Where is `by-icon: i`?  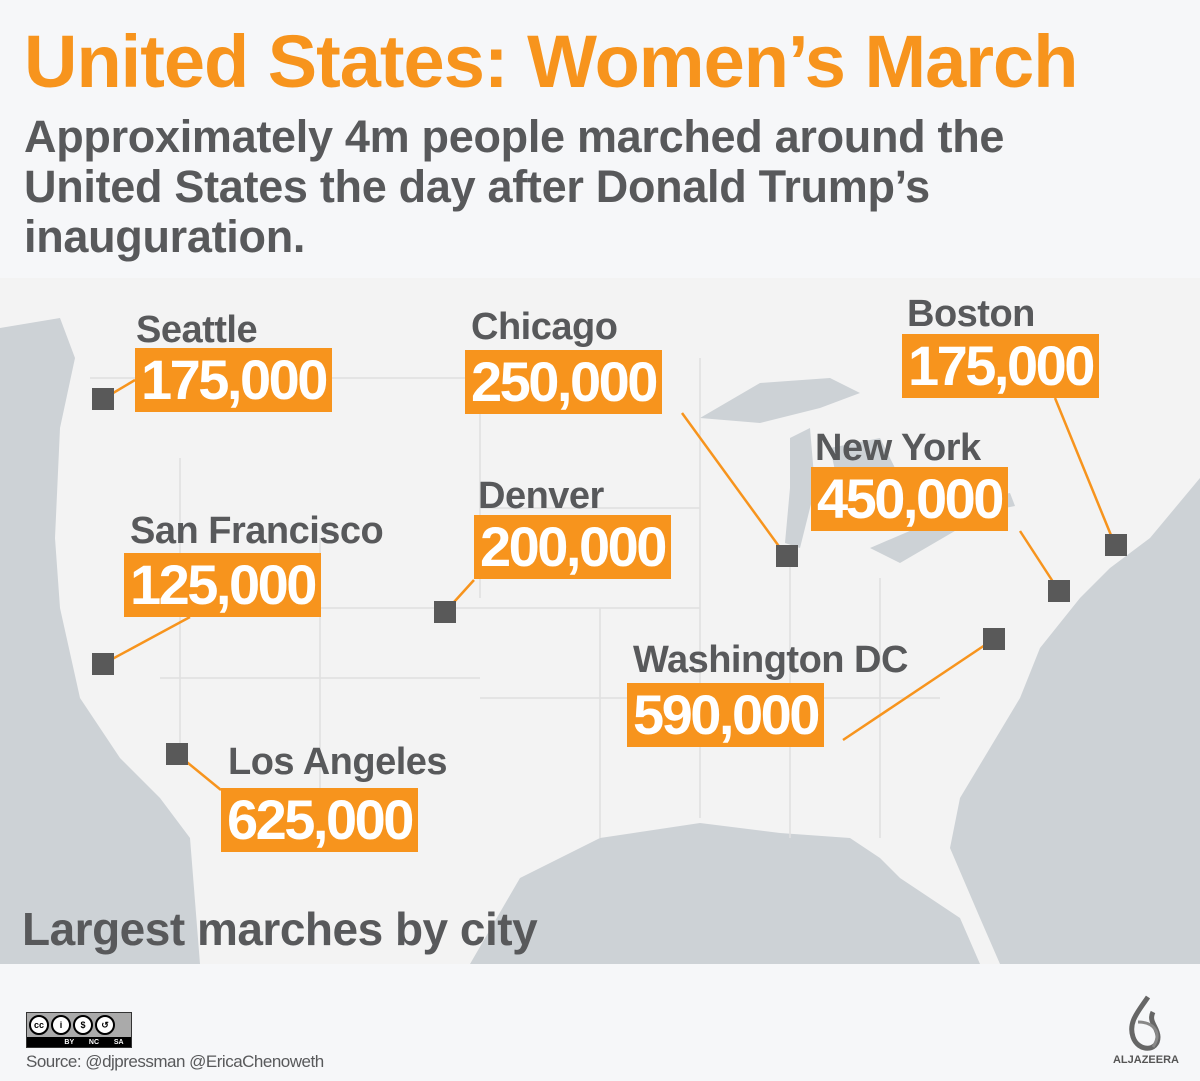 by-icon: i is located at coordinates (61, 1025).